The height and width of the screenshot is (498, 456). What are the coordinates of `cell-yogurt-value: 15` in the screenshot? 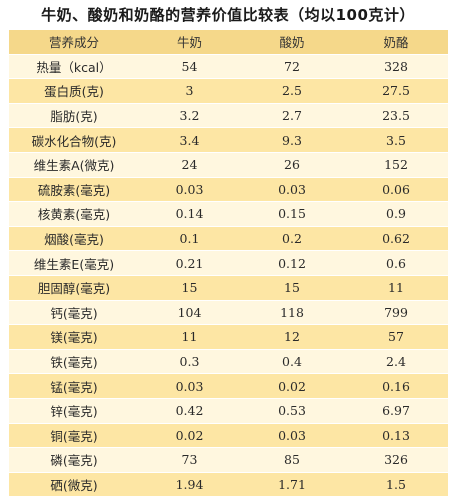 It's located at (292, 288).